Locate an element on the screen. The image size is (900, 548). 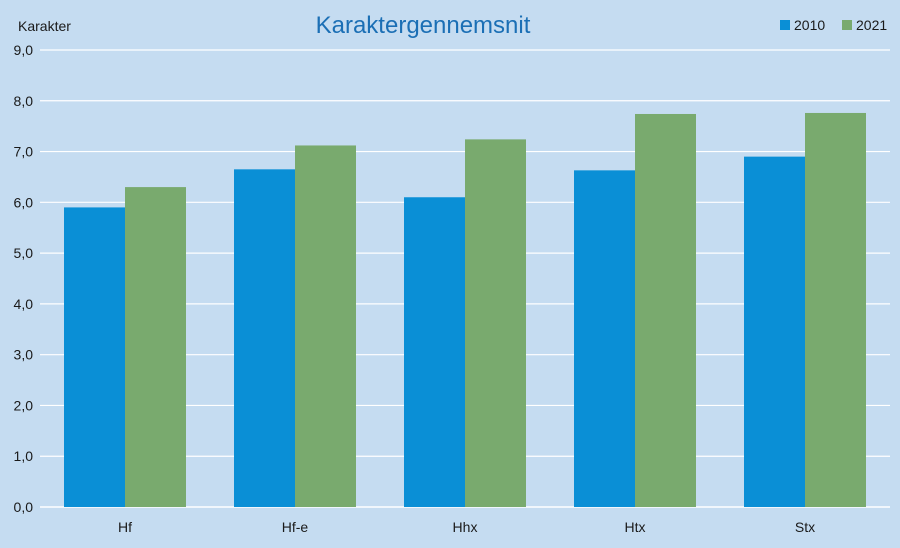
bar-2021-htx is located at coordinates (665, 310).